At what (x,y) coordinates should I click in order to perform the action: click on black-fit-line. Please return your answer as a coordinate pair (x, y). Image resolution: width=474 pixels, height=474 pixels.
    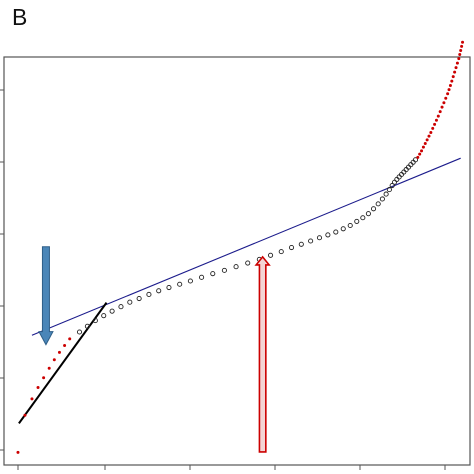
    Looking at the image, I should click on (63, 363).